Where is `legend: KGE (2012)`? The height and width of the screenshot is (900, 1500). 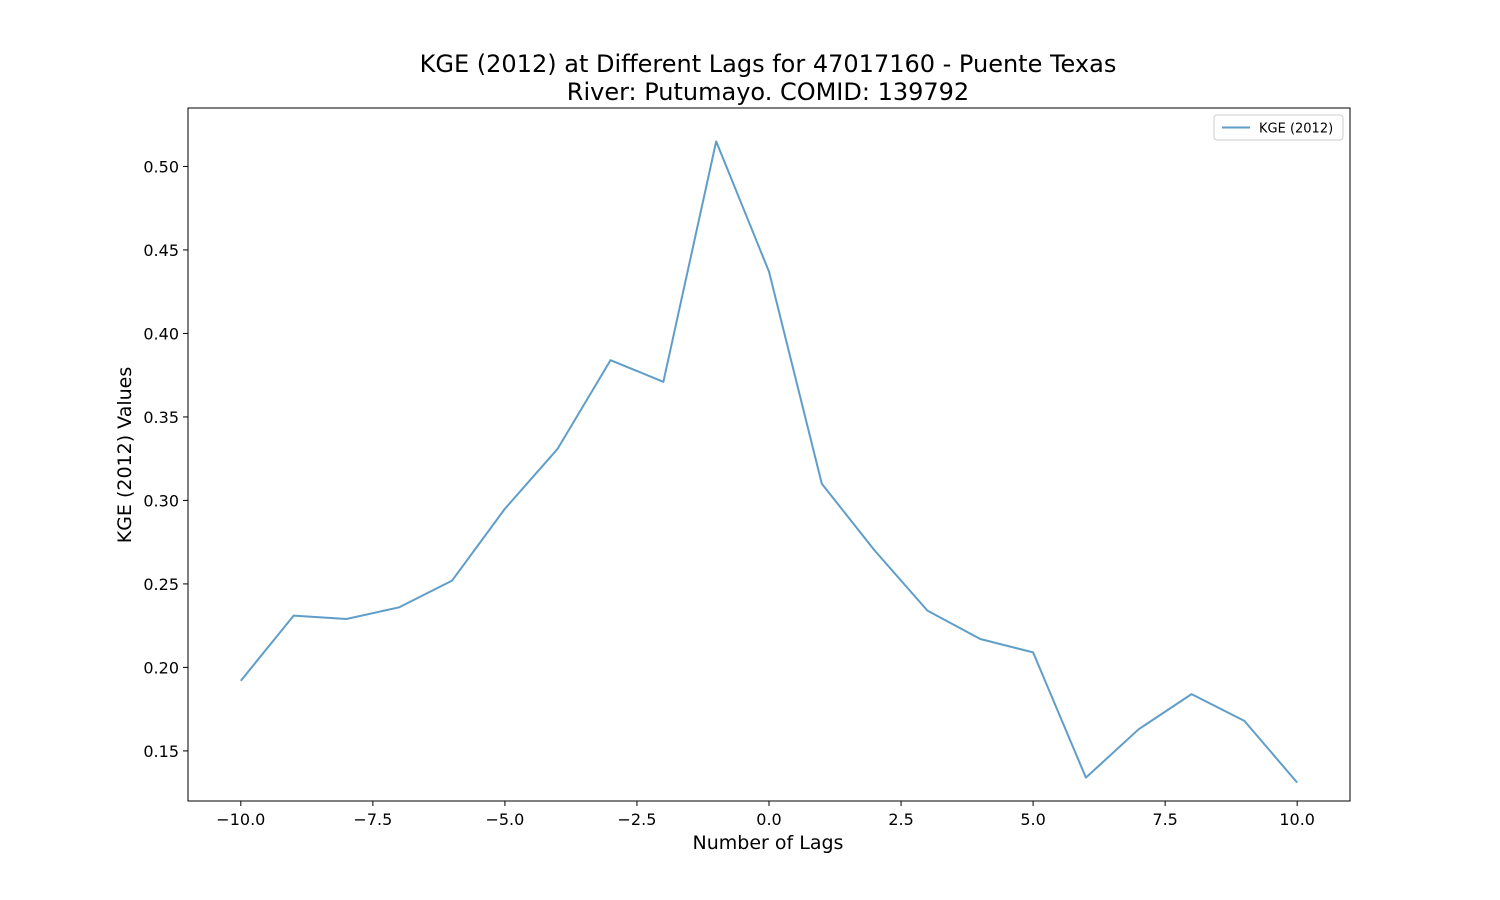
legend: KGE (2012) is located at coordinates (1278, 127).